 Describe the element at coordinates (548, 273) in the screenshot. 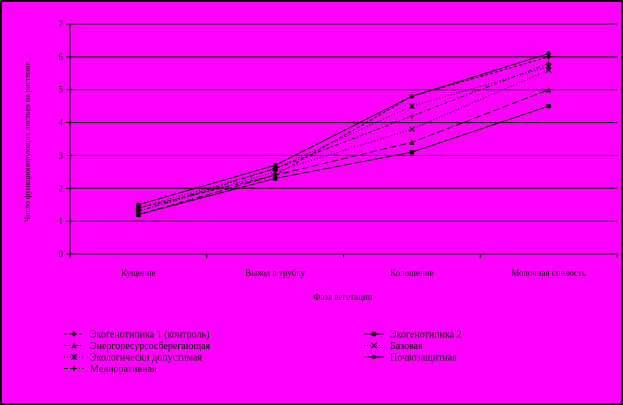

I see `x-tick-label: Молочная спелость` at that location.